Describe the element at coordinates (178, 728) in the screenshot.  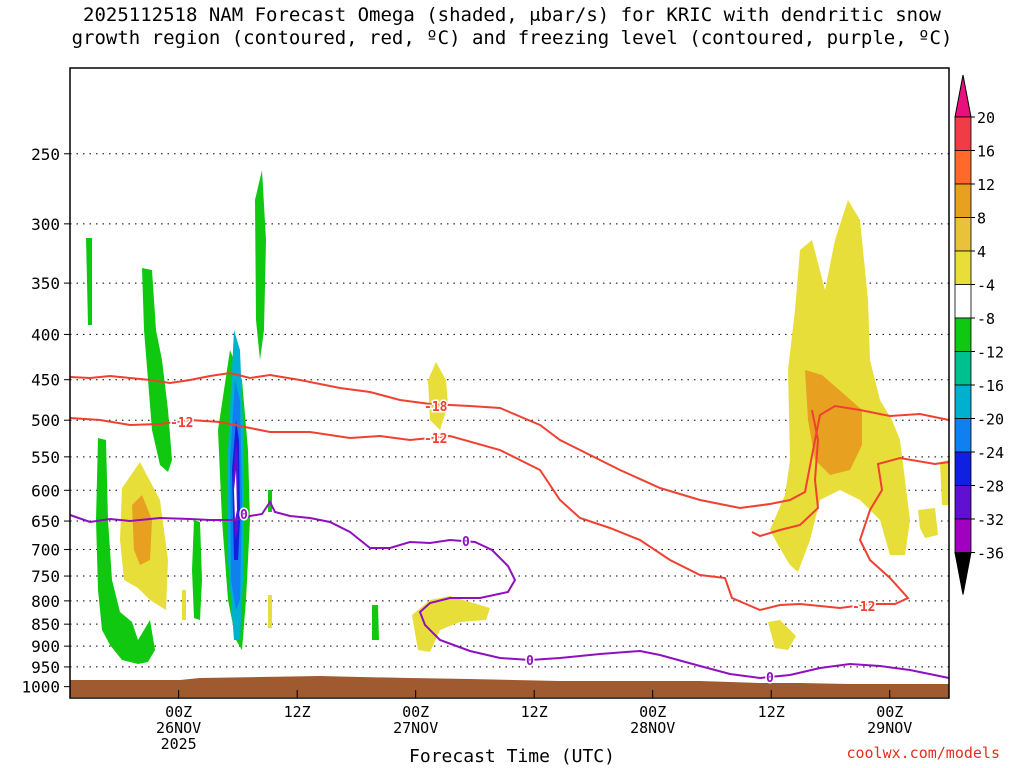
I see `x-tick-label: 26NOV` at that location.